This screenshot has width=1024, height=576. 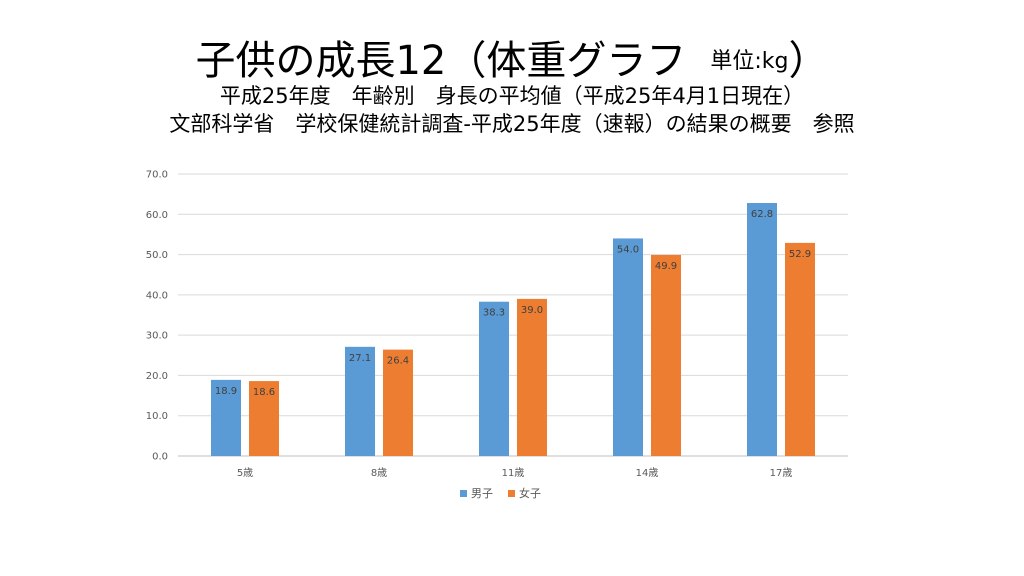 What do you see at coordinates (157, 215) in the screenshot?
I see `y-tick-label: 60.0` at bounding box center [157, 215].